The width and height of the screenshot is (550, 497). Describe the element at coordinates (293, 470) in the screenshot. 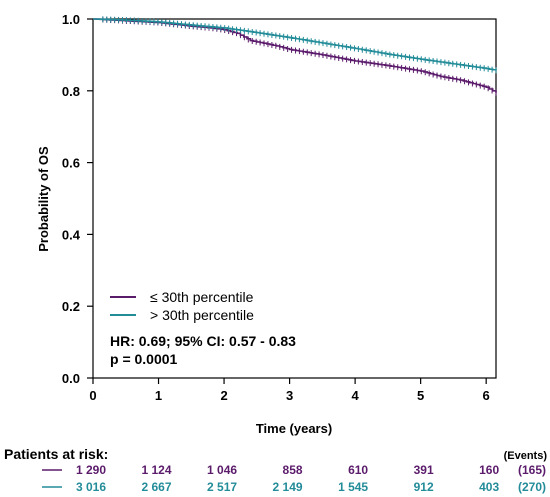

I see `risk-row-1-value: 858` at that location.